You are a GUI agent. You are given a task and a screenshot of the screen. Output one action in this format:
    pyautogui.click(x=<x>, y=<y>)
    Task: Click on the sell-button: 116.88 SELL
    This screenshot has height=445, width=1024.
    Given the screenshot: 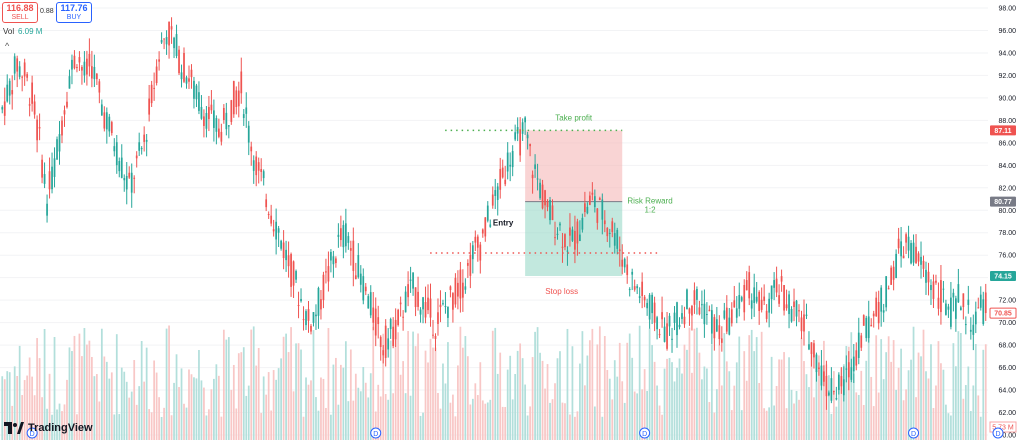 What is the action you would take?
    pyautogui.click(x=20, y=12)
    